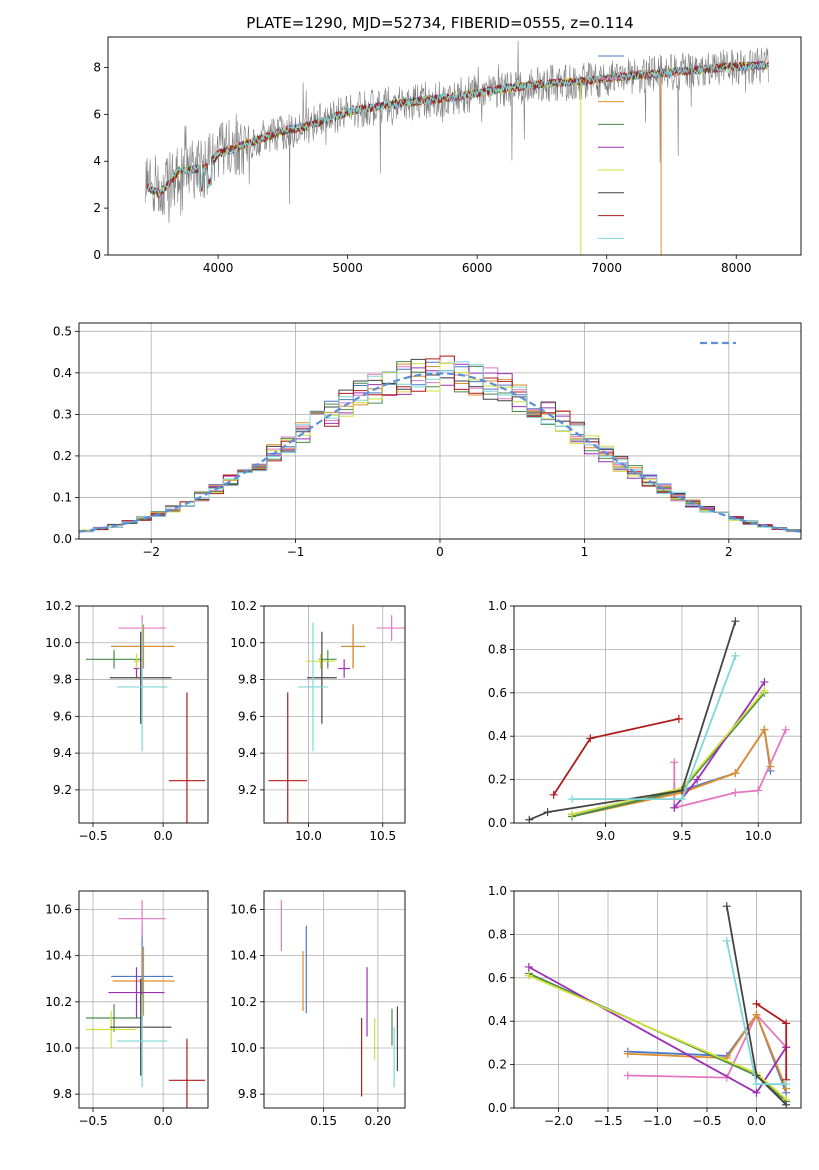 Image resolution: width=819 pixels, height=1170 pixels. I want to click on model-spectrum-kroupa-elodie, so click(457, 129).